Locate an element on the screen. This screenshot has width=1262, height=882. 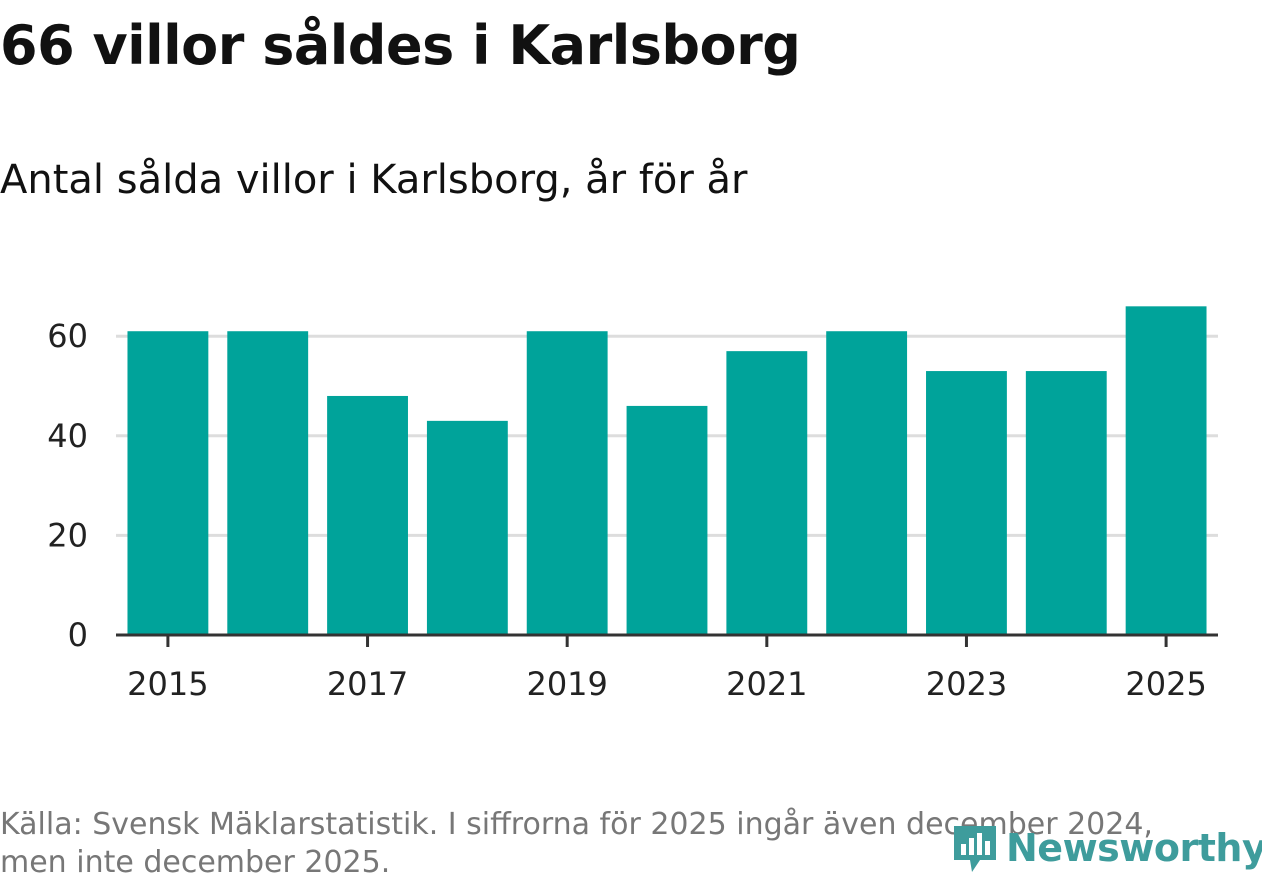
y-tick-label: 20 is located at coordinates (67, 535).